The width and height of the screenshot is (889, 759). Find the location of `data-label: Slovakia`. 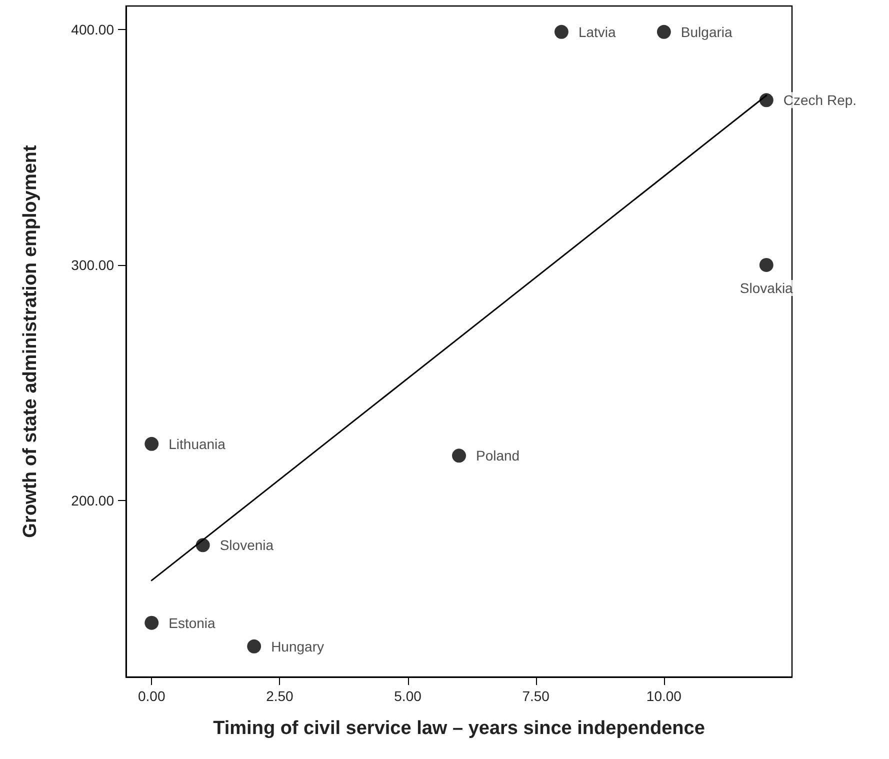

data-label: Slovakia is located at coordinates (767, 288).